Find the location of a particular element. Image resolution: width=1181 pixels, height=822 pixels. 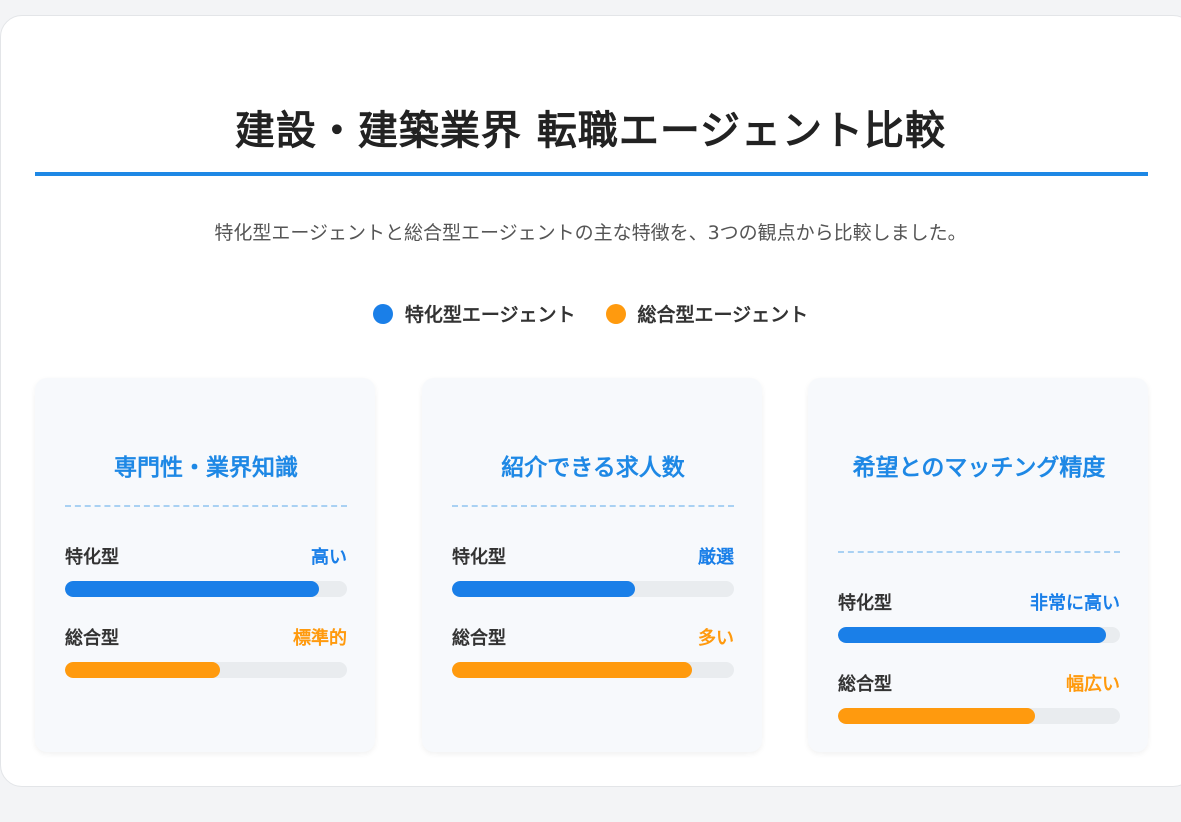

legend: 特化型エージェント 総合型エージェント is located at coordinates (590, 313).